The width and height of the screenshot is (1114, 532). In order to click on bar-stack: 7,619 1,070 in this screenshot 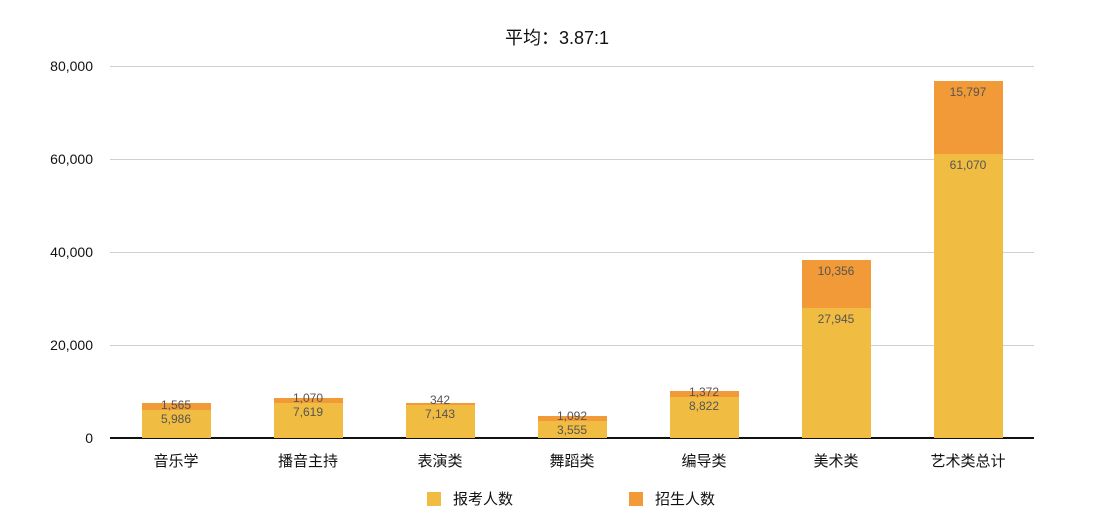, I will do `click(308, 414)`.